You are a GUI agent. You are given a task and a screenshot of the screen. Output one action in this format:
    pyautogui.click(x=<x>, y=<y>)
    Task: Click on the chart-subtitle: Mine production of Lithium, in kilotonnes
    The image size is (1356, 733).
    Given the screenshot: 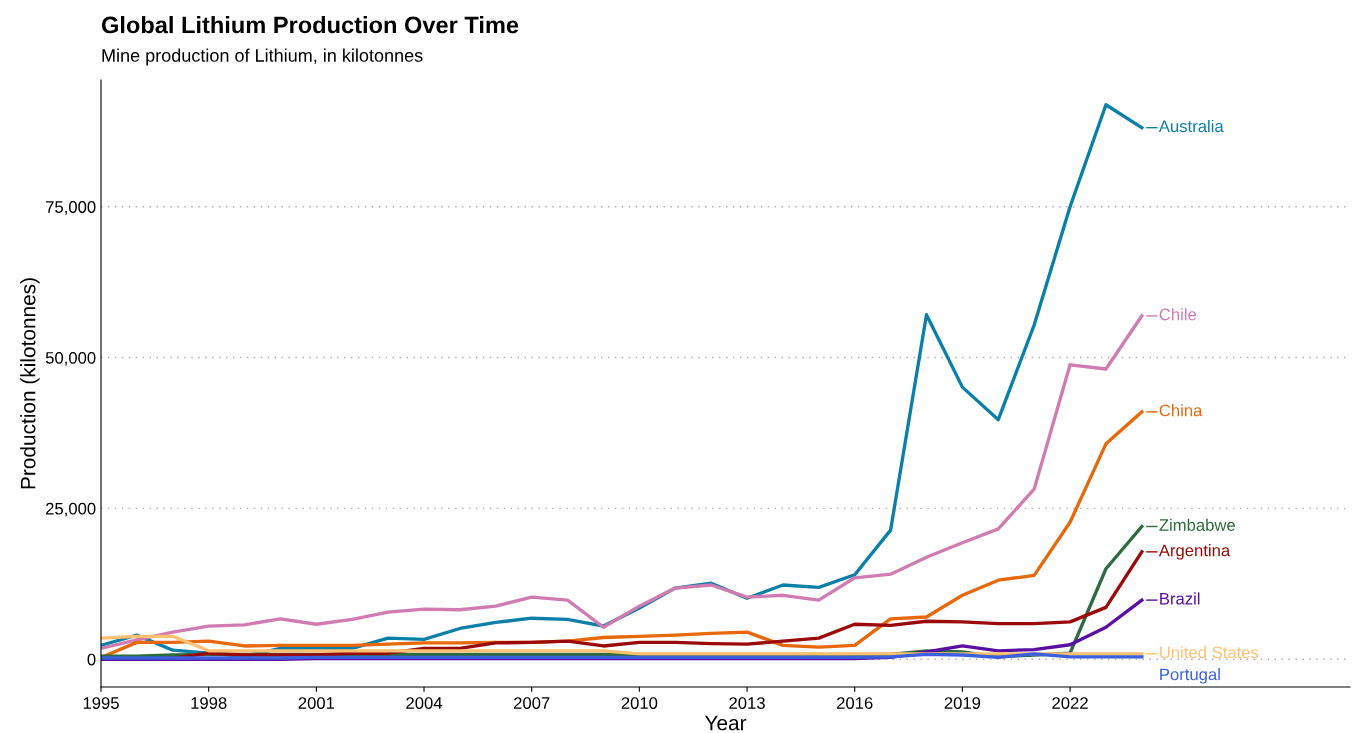 What is the action you would take?
    pyautogui.click(x=262, y=57)
    